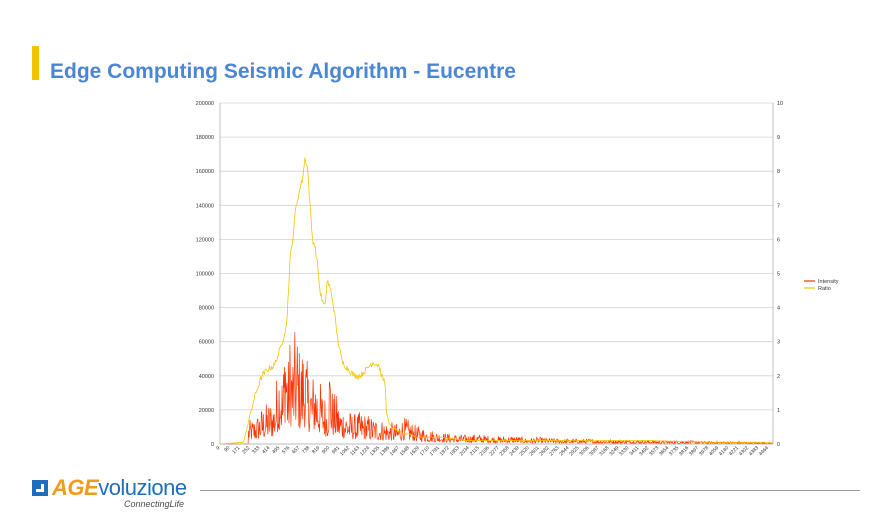 The width and height of the screenshot is (871, 524). Describe the element at coordinates (316, 450) in the screenshot. I see `x-tick-label: 819` at that location.